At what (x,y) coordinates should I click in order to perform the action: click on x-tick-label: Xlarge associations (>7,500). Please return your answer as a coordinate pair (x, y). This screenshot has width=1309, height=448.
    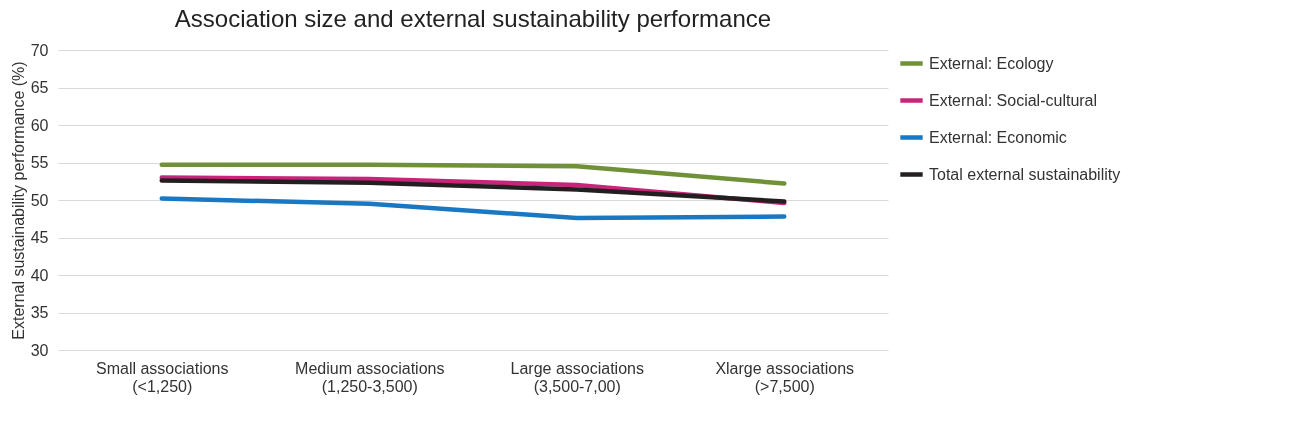
    Looking at the image, I should click on (785, 377).